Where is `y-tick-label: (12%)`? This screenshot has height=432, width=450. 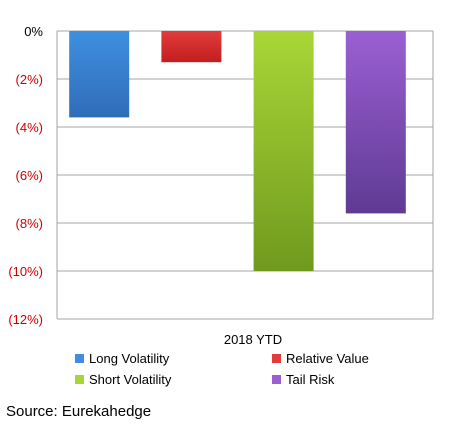 y-tick-label: (12%) is located at coordinates (25, 319).